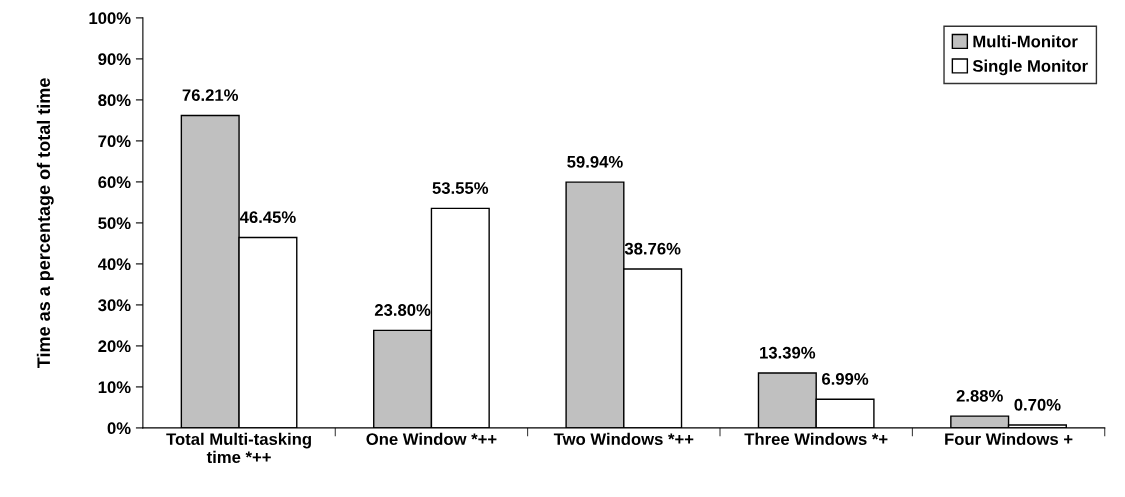  I want to click on data-label: 46.45%, so click(267, 217).